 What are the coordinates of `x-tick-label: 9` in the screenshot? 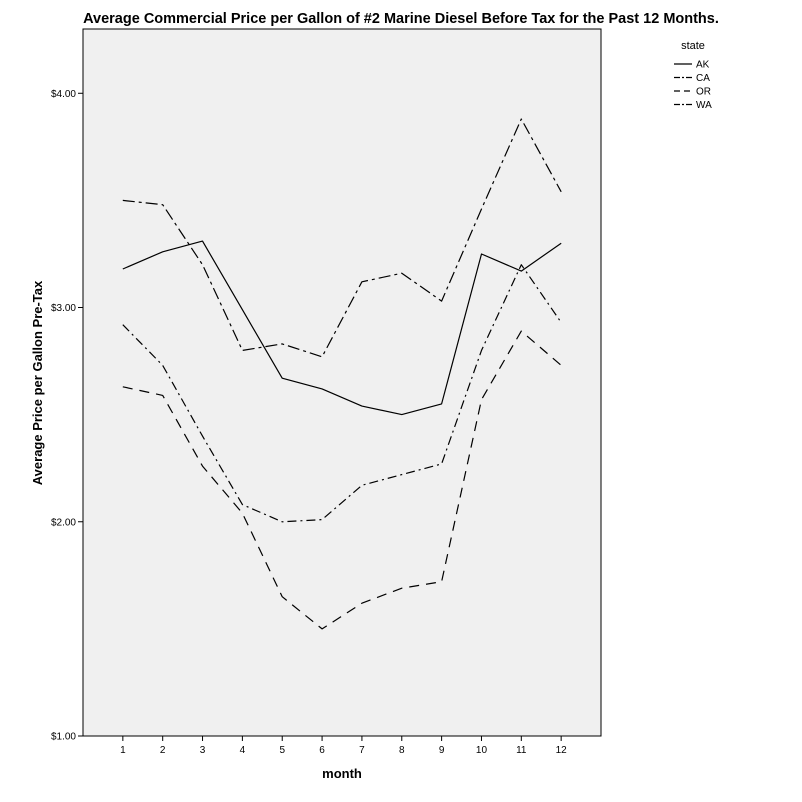 It's located at (442, 750).